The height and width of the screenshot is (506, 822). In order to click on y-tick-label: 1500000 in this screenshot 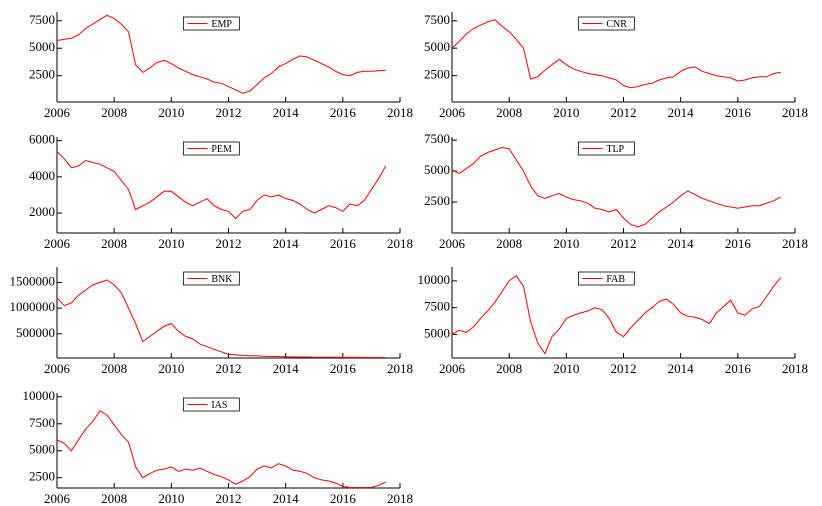, I will do `click(33, 280)`.